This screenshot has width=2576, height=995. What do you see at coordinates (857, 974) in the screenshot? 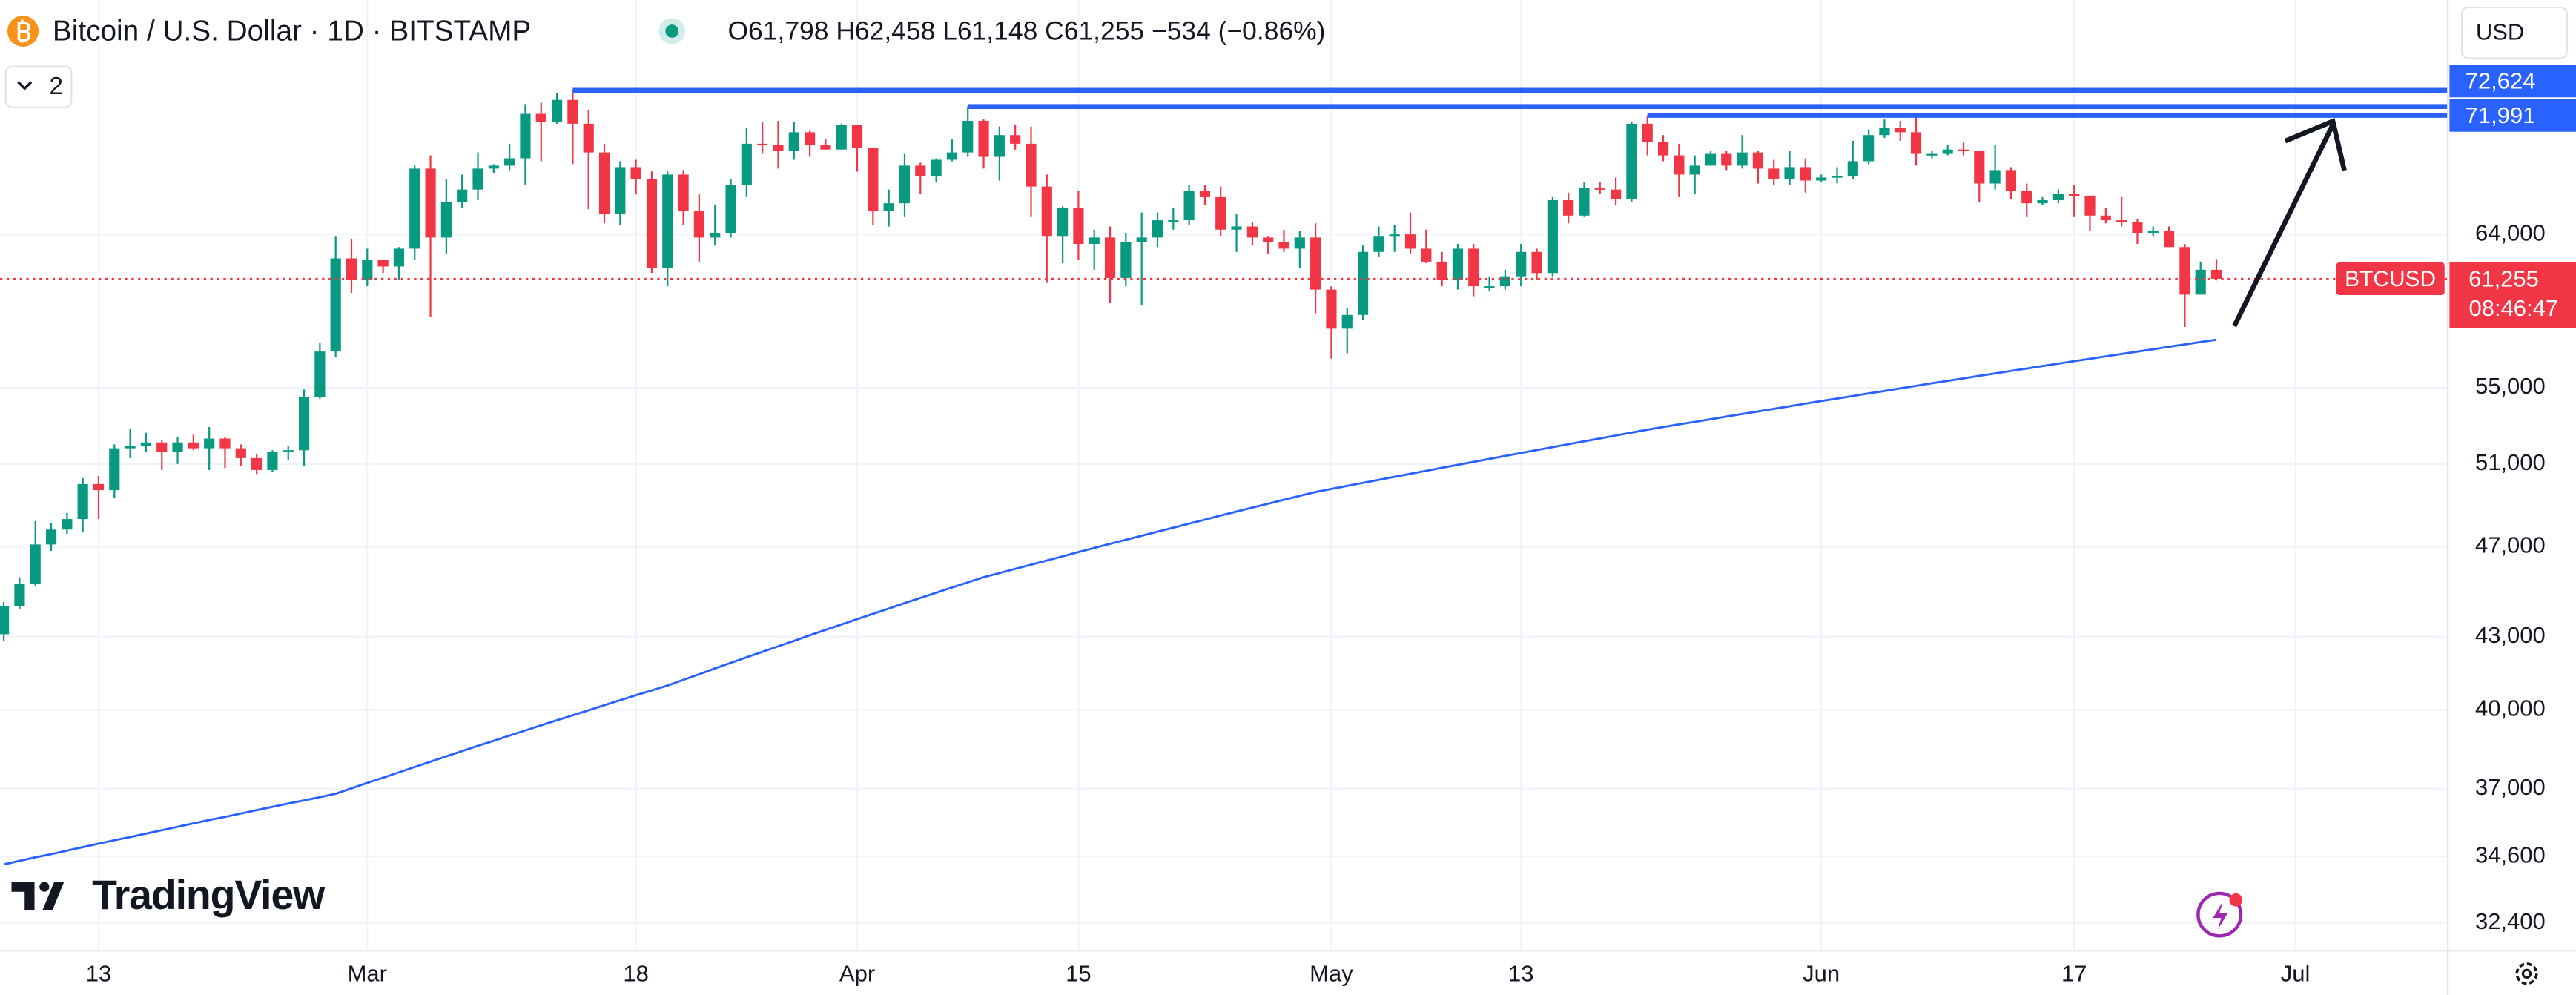
I see `x-tick-label: Apr` at bounding box center [857, 974].